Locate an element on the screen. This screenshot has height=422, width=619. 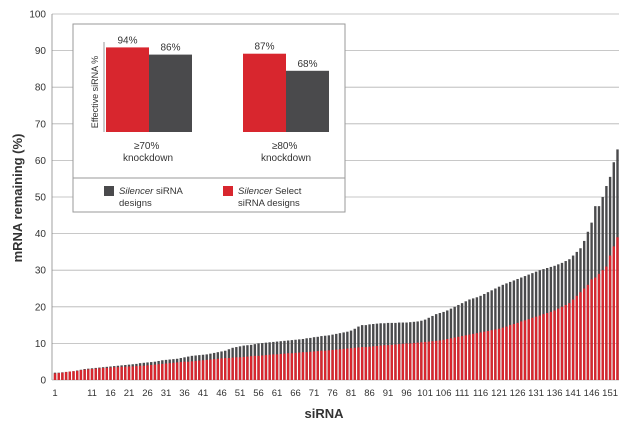
y-axis-label: mRNA remaining (%) is located at coordinates (17, 198).